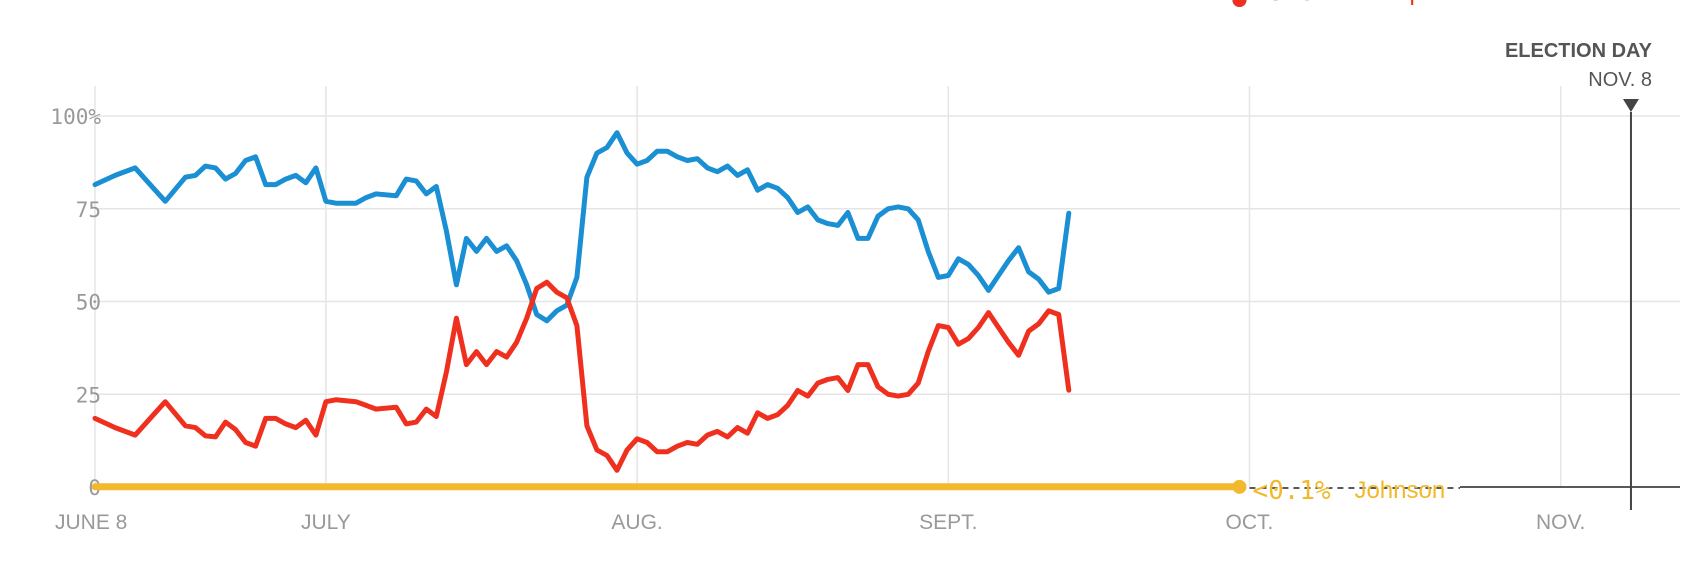 The image size is (1694, 580). What do you see at coordinates (1630, 105) in the screenshot?
I see `election-day-marker` at bounding box center [1630, 105].